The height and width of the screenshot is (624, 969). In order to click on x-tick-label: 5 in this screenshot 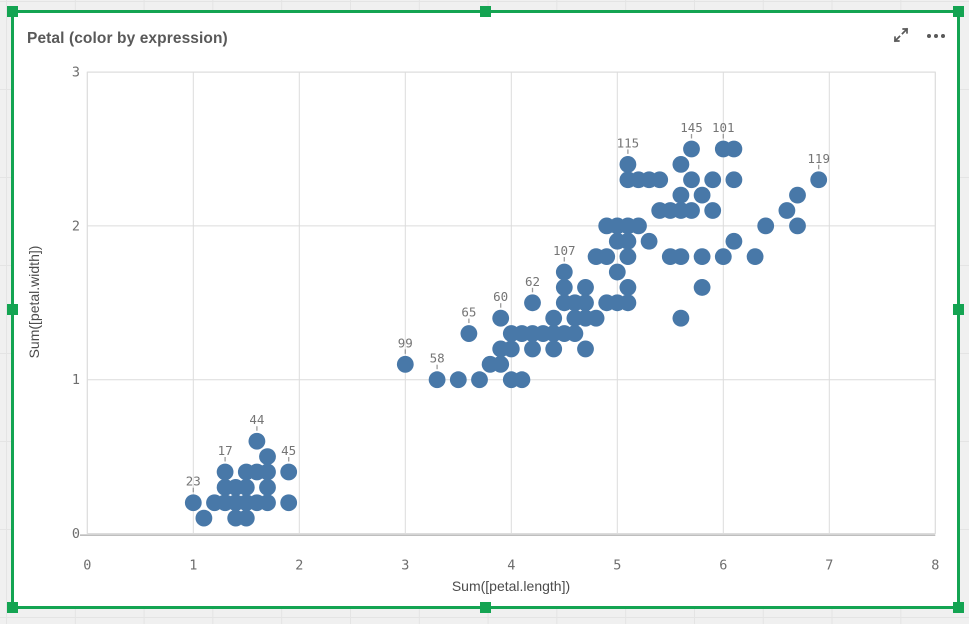, I will do `click(617, 566)`.